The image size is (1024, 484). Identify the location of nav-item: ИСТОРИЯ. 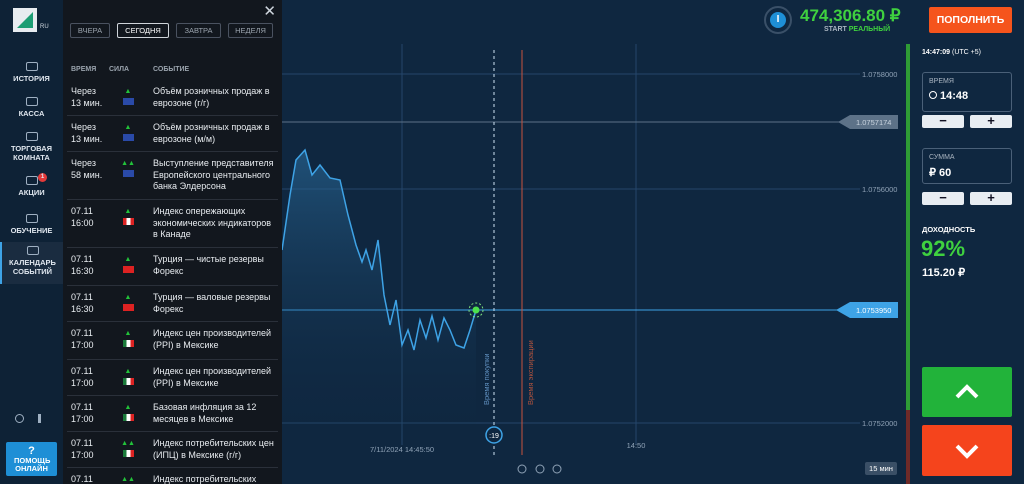
(31, 72).